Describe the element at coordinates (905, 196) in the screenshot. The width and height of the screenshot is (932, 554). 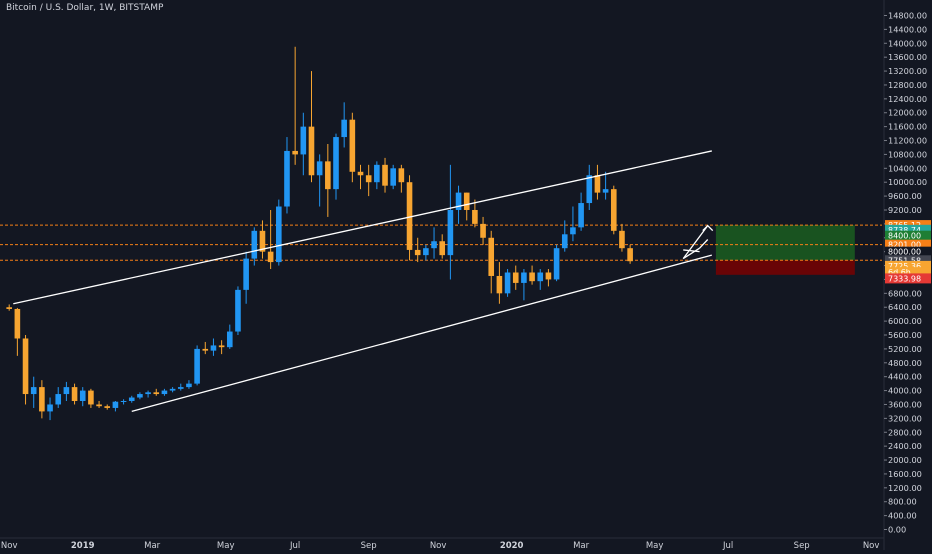
I see `price-axis-label: 9600.00` at that location.